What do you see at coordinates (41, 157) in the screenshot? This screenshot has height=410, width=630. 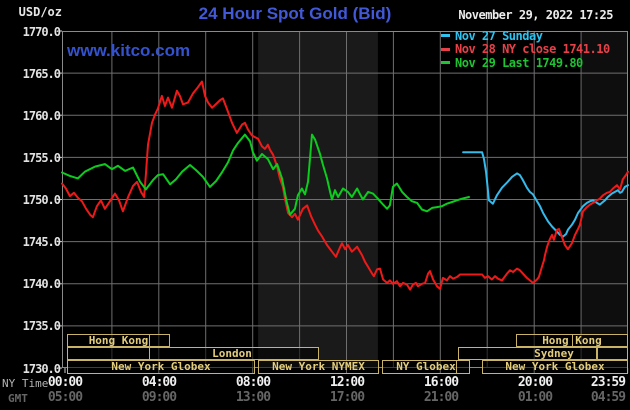 I see `y-axis-label: 1755.0` at bounding box center [41, 157].